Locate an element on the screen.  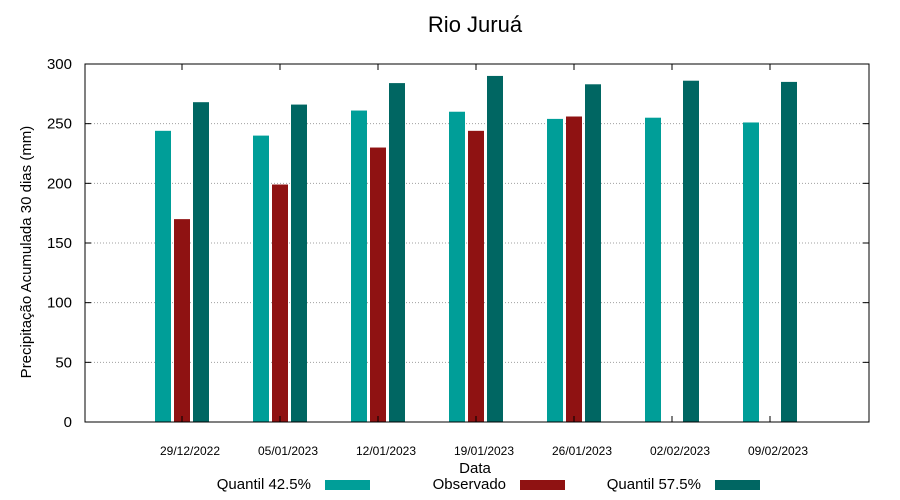
y-tick-label: 100 is located at coordinates (59, 303).